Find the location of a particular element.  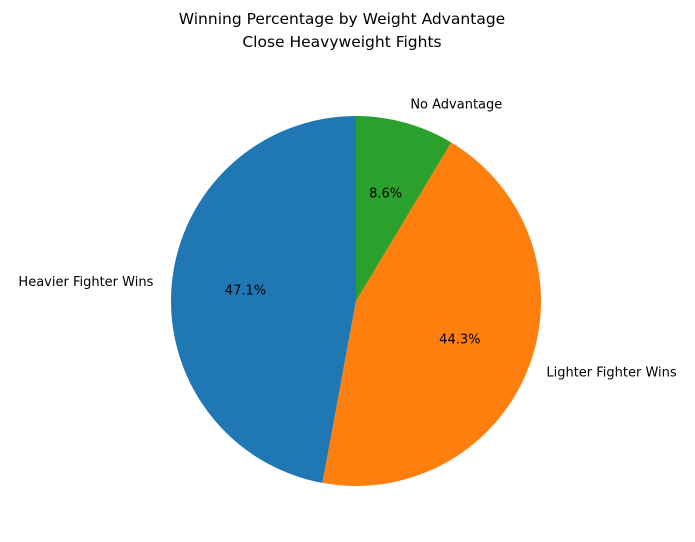

pct-label-heavier-fighter-wins: 47.1% is located at coordinates (245, 290).